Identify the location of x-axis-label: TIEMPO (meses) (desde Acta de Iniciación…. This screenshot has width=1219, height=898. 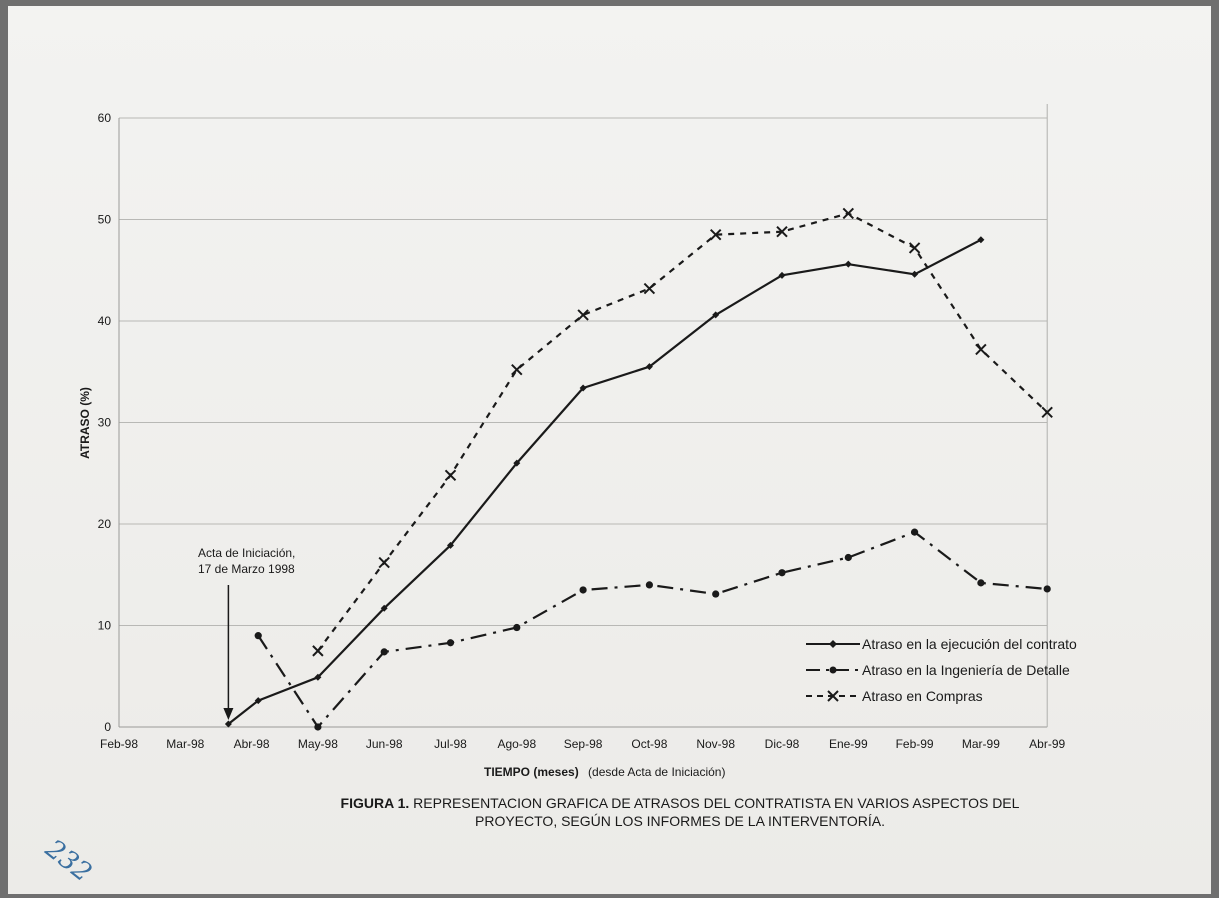
(644, 772).